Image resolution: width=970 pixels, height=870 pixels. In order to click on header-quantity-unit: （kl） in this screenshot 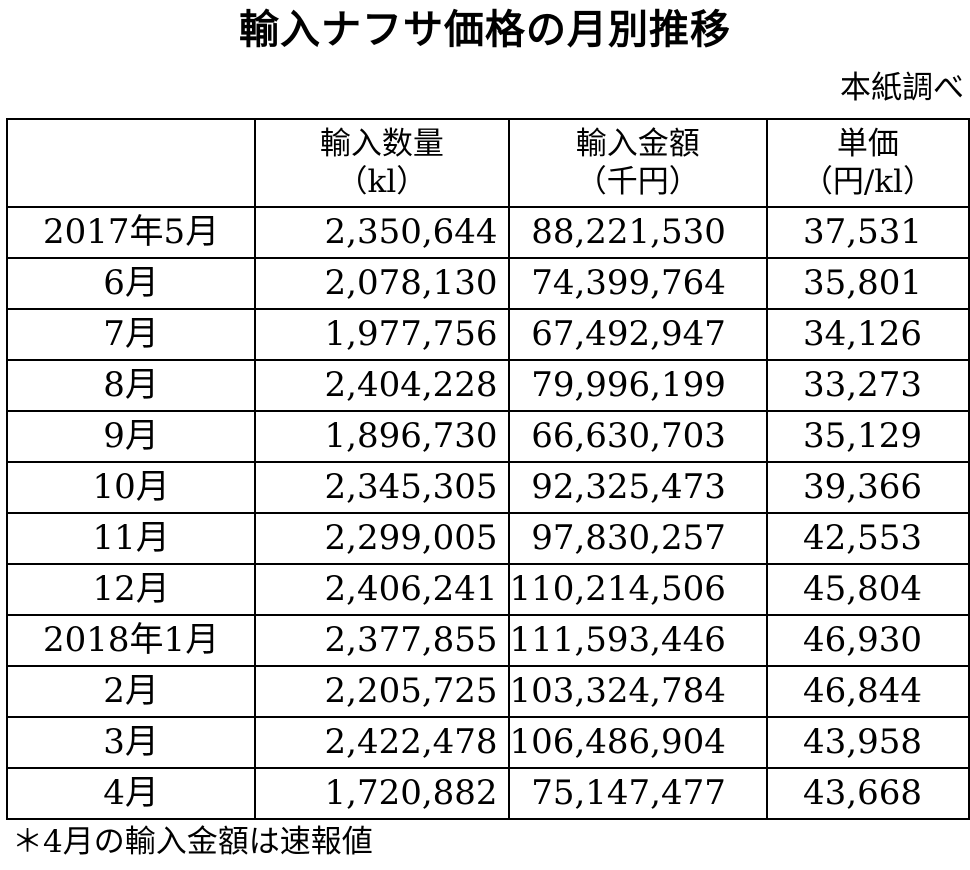, I will do `click(382, 182)`.